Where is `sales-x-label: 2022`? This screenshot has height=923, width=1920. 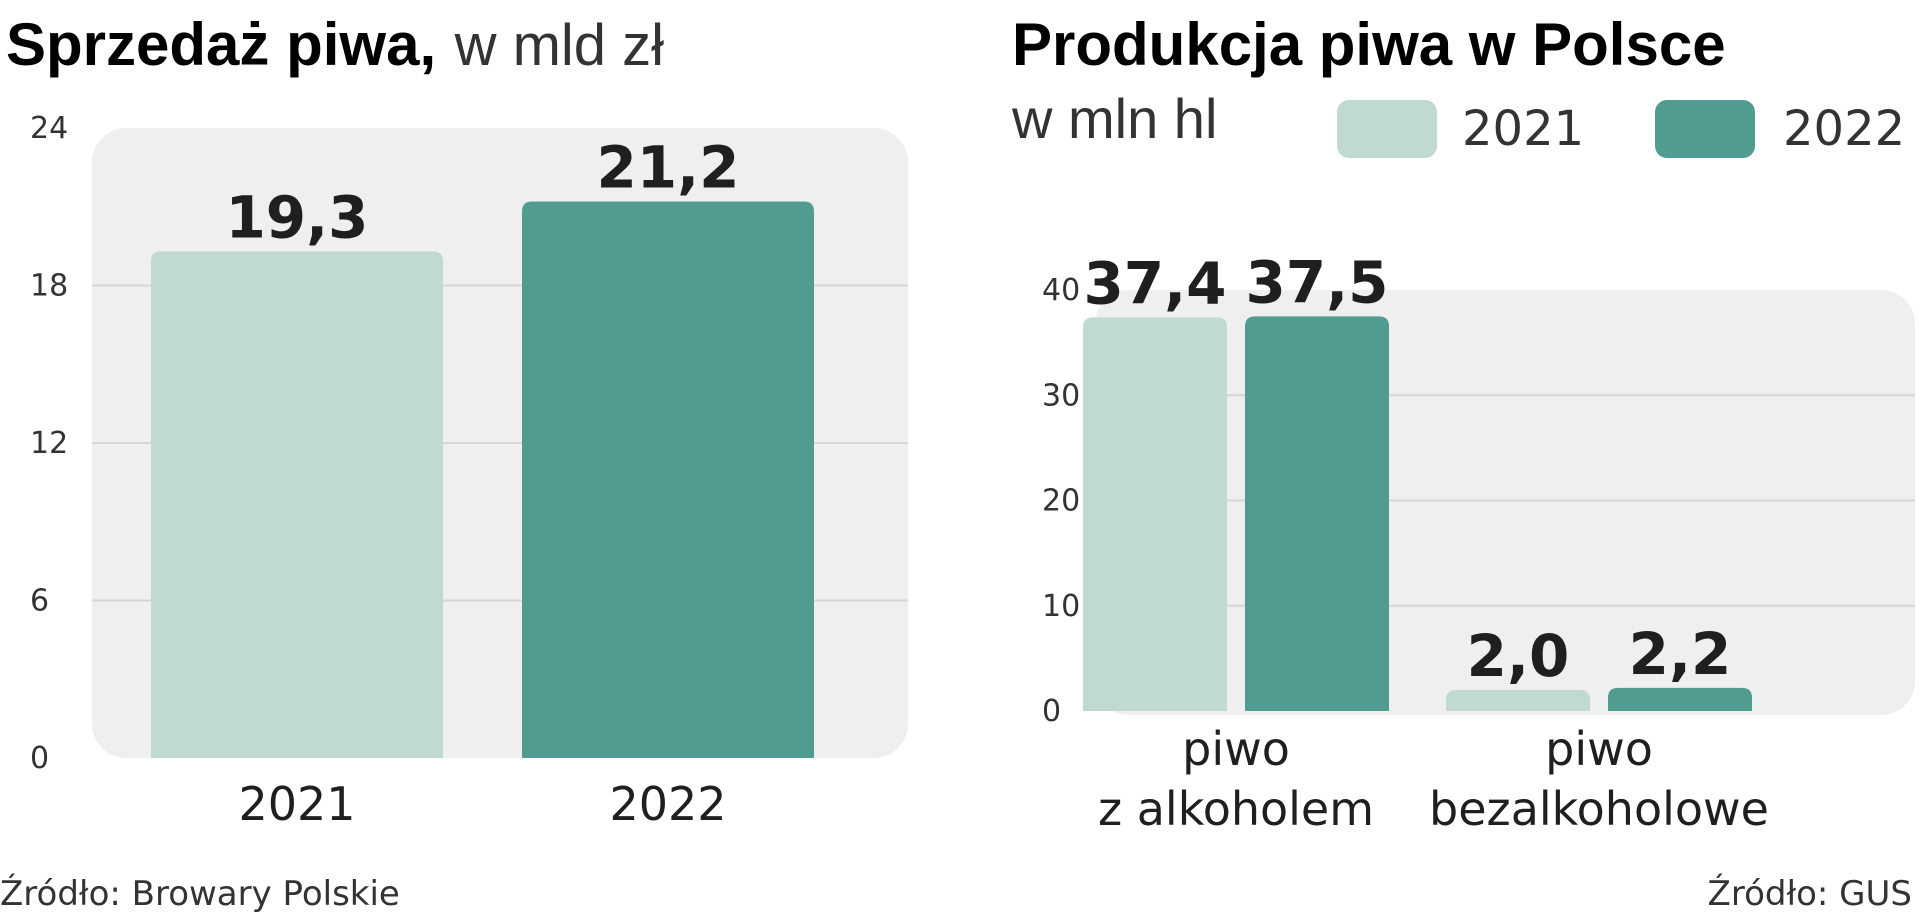 sales-x-label: 2022 is located at coordinates (667, 804).